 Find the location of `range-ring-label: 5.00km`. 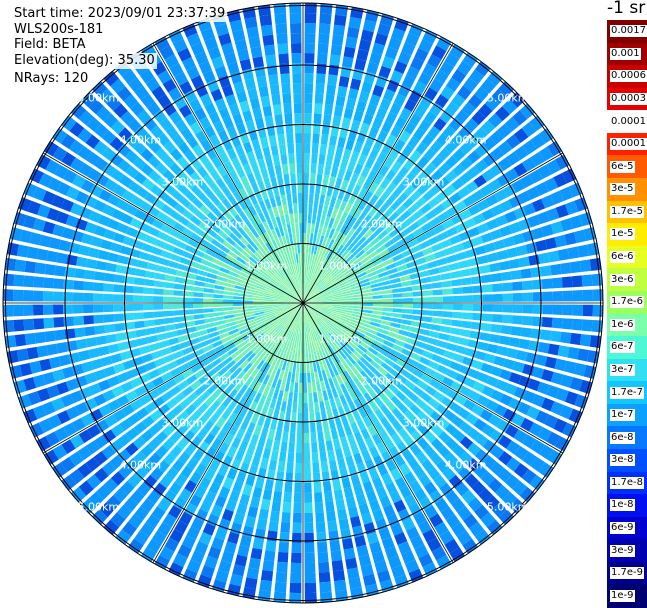

range-ring-label: 5.00km is located at coordinates (508, 97).